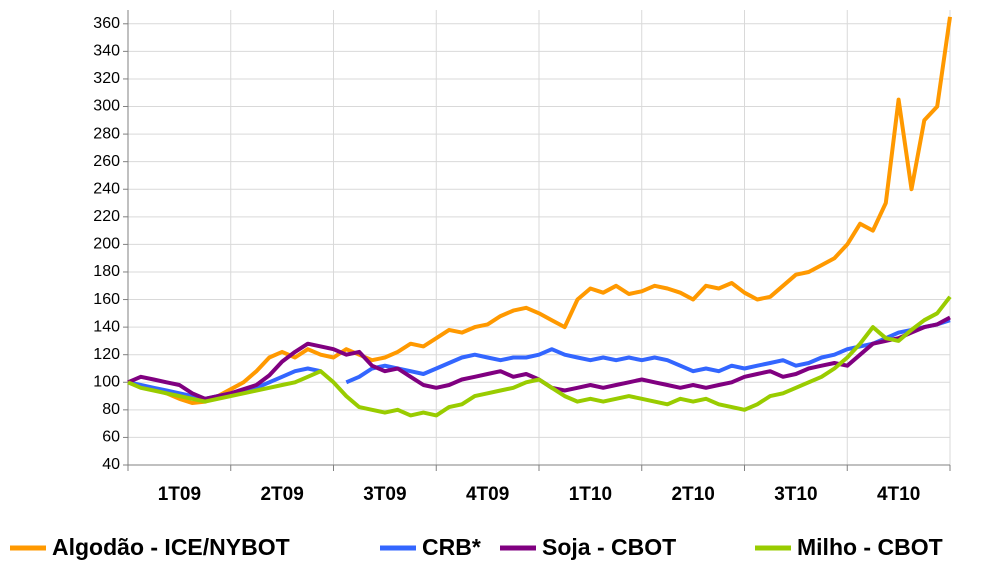  Describe the element at coordinates (111, 437) in the screenshot. I see `y-tick-label: 60` at that location.